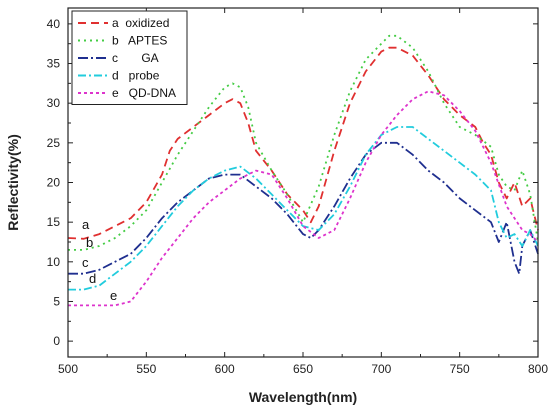 The width and height of the screenshot is (550, 410). Describe the element at coordinates (538, 369) in the screenshot. I see `x-tick-label: 800` at that location.